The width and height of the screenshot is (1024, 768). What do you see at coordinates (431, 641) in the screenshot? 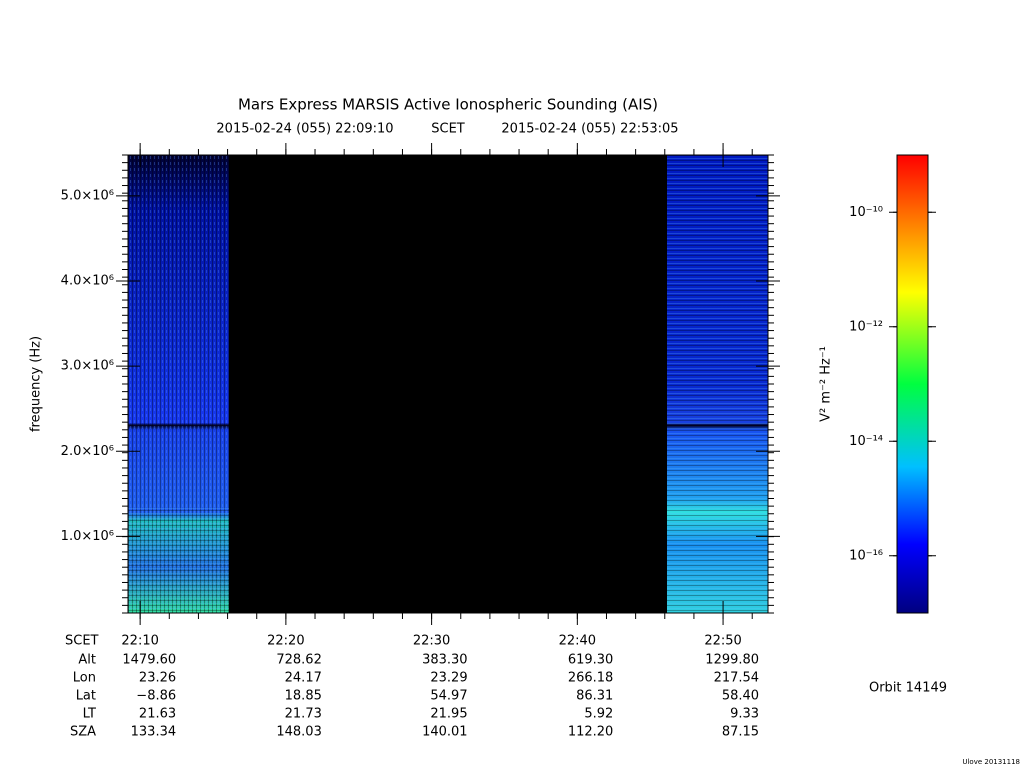
I see `x-tick-label: 22:30` at bounding box center [431, 641].